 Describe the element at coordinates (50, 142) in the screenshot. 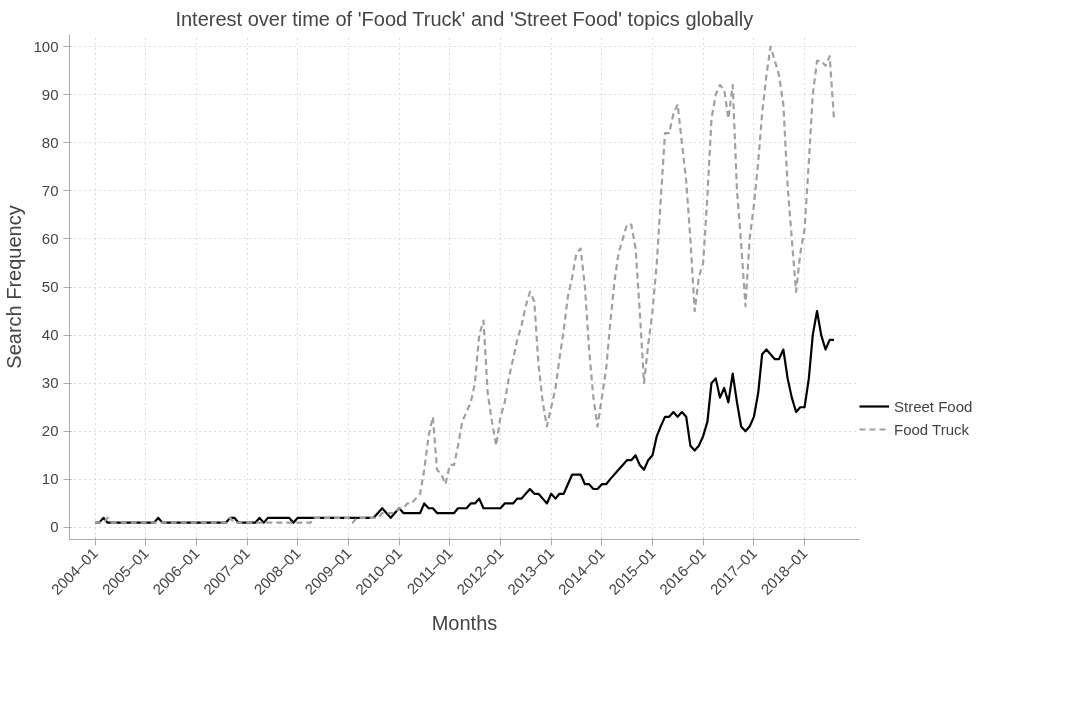

I see `y-tick-label: 80` at that location.